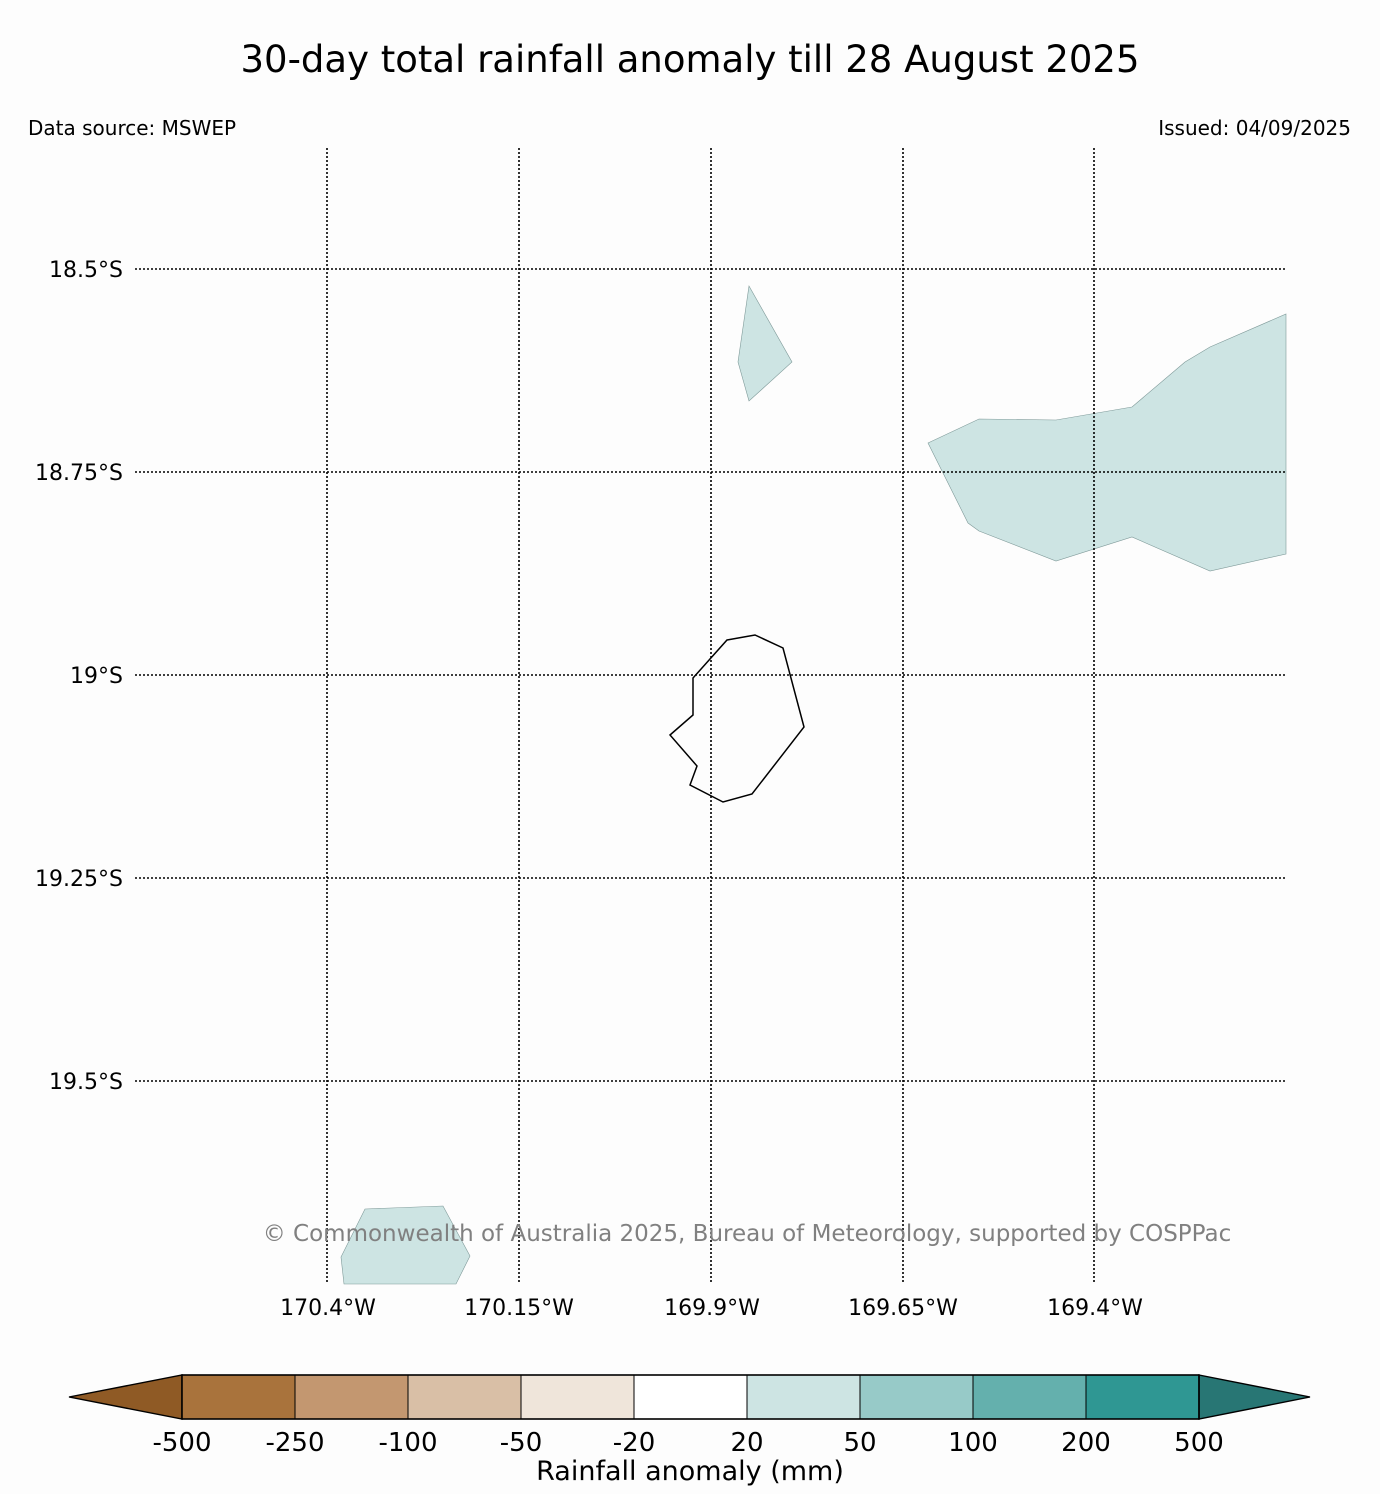 This screenshot has height=1494, width=1380. I want to click on anomaly-region-north, so click(765, 343).